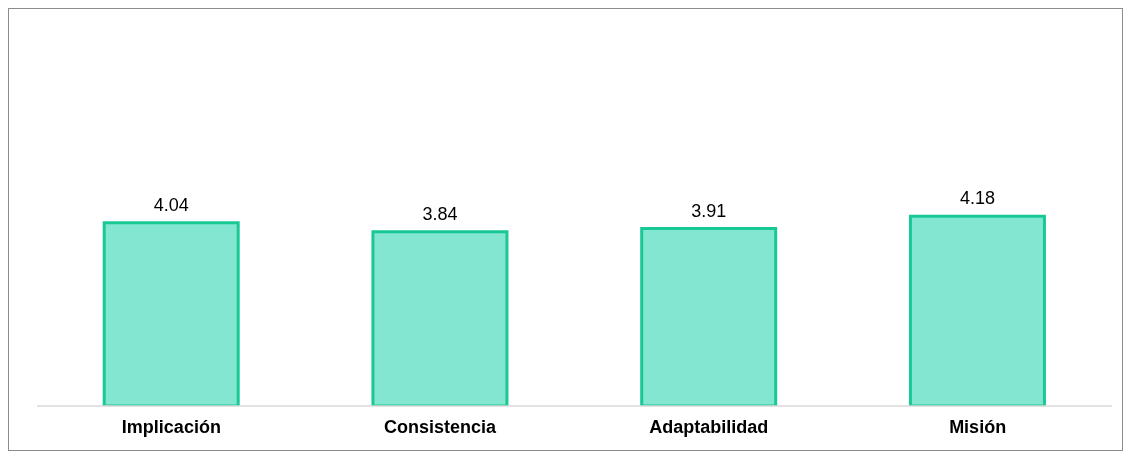  I want to click on x-tick-label: Consistencia, so click(441, 426).